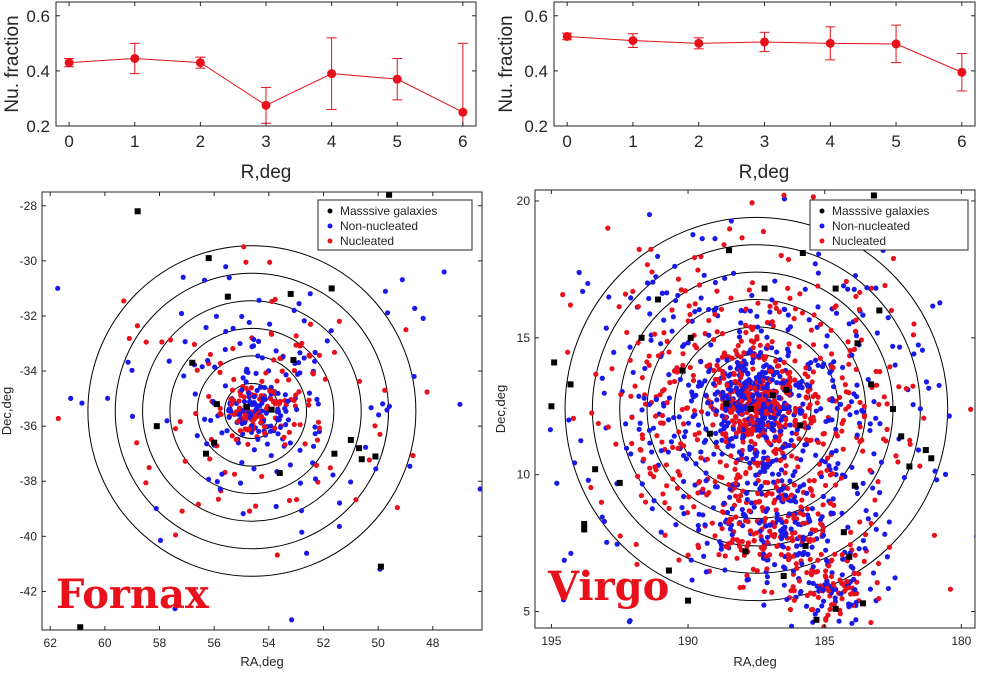 This screenshot has width=982, height=682. I want to click on fornax-map-x-label: RA,deg, so click(261, 661).